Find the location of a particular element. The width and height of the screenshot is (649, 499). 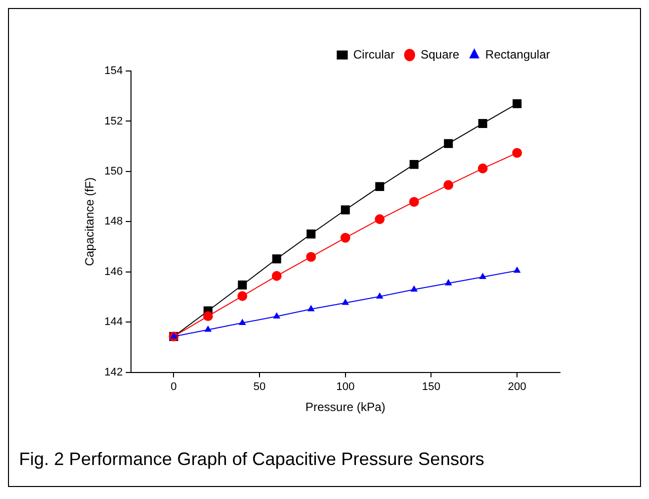

x-tick-label: 200 is located at coordinates (517, 387).